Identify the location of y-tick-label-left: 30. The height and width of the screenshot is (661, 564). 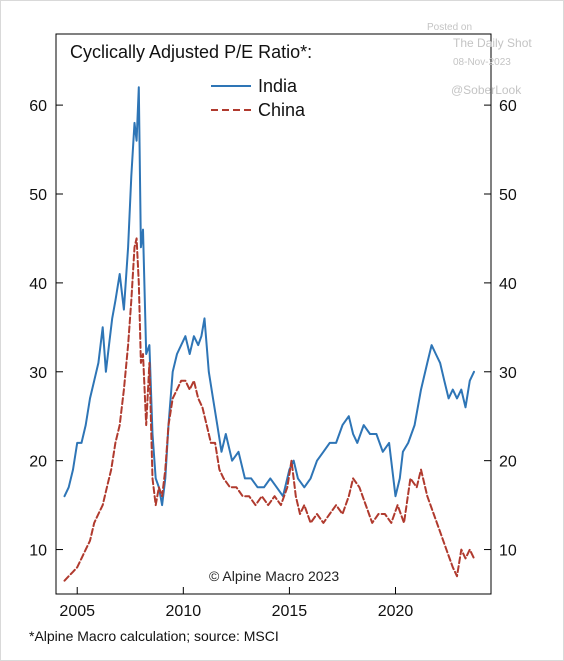
(38, 373).